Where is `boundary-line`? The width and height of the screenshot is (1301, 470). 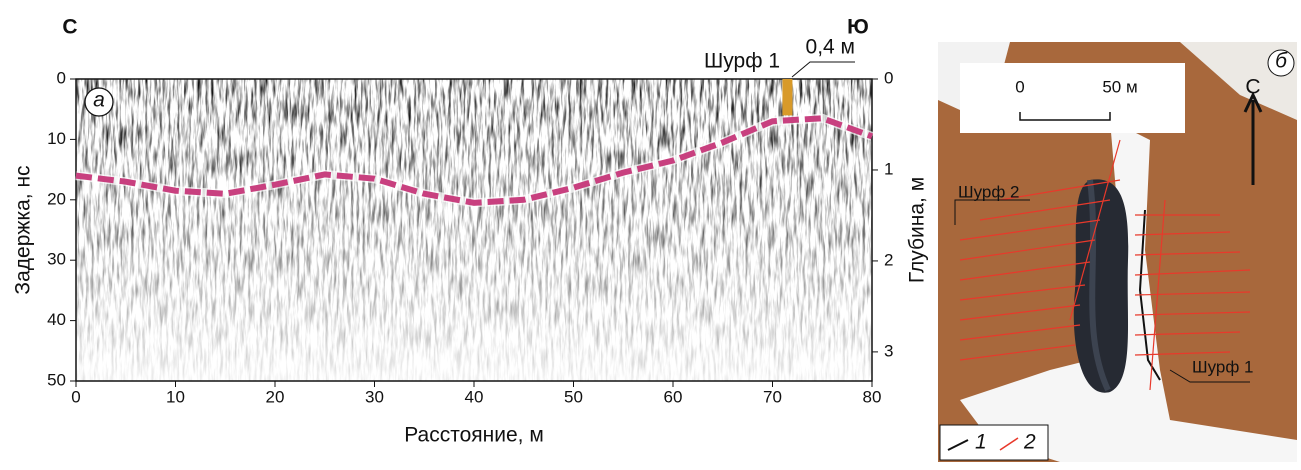
boundary-line is located at coordinates (474, 160).